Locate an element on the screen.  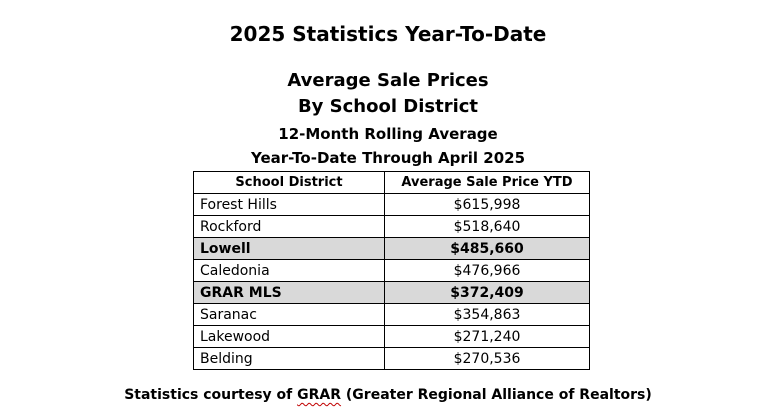
district-name: Saranac is located at coordinates (289, 314).